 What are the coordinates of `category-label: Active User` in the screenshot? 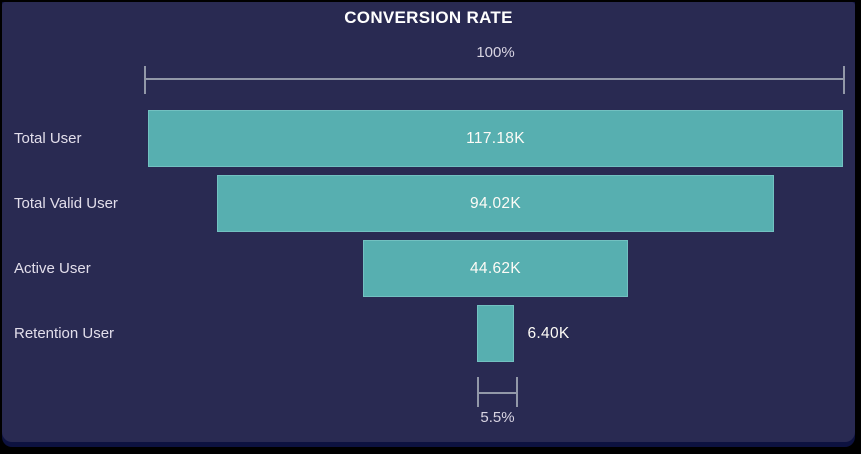 It's located at (52, 268).